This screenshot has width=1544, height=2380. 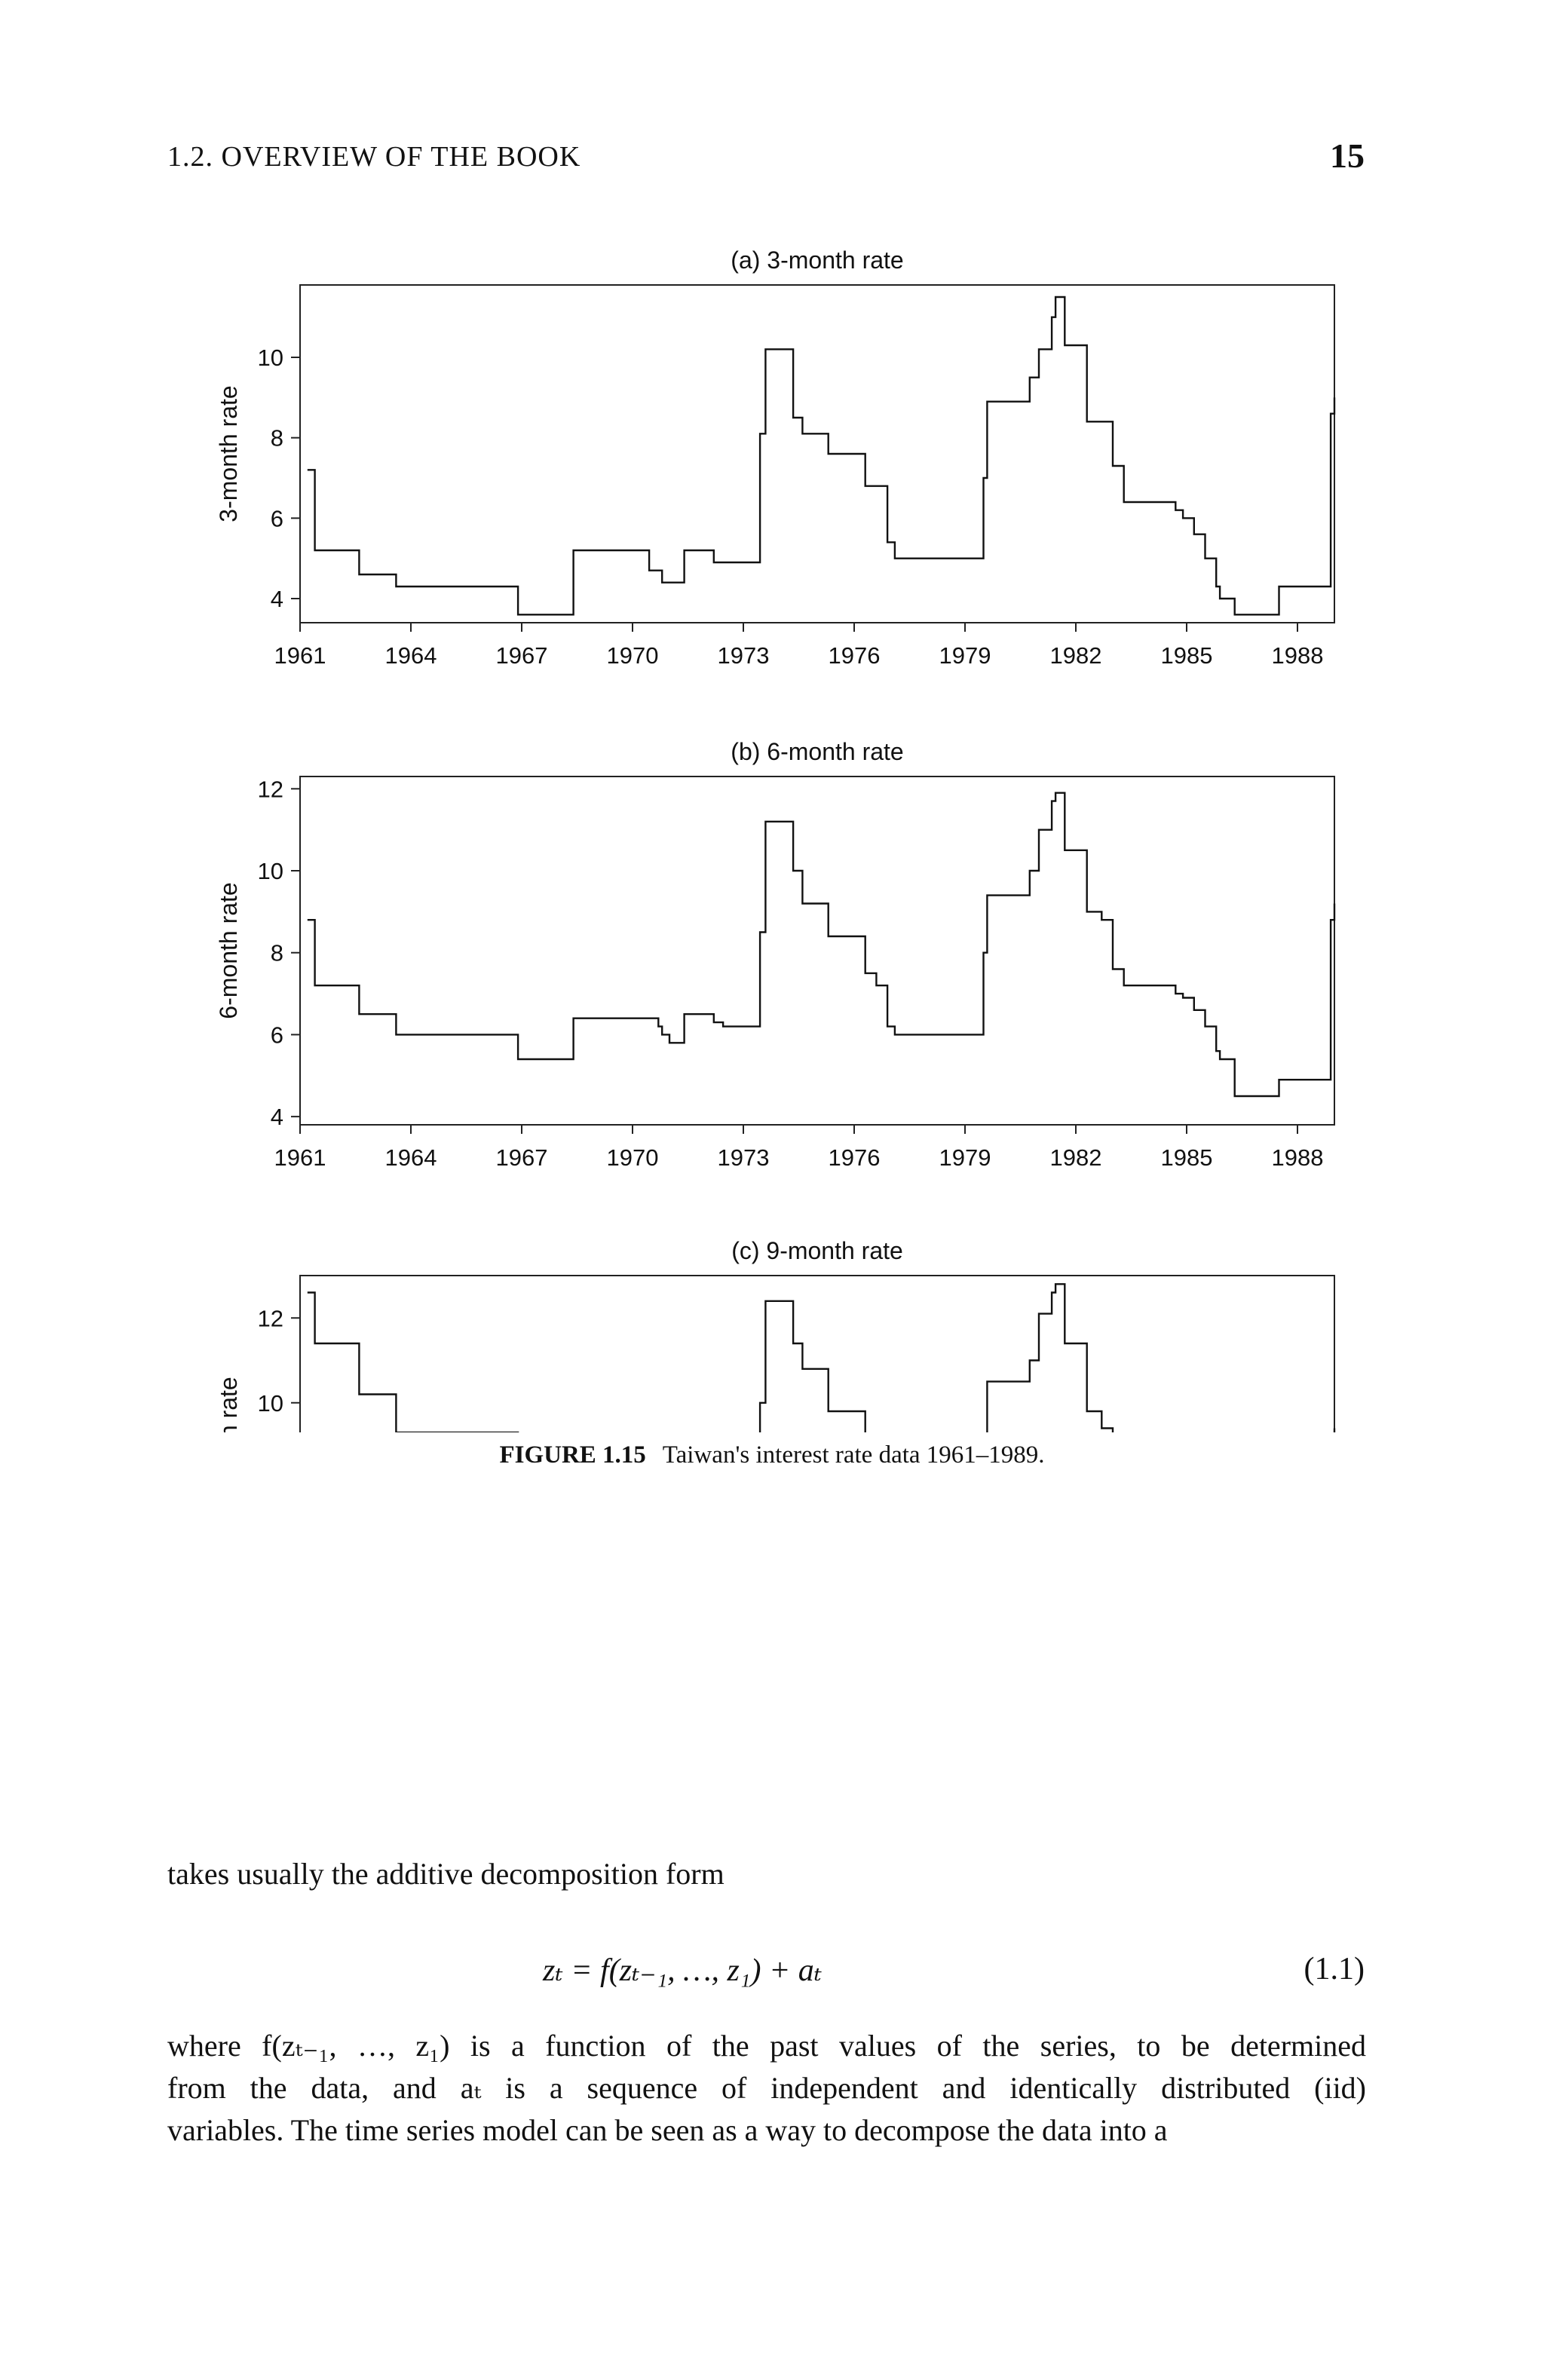 What do you see at coordinates (277, 518) in the screenshot?
I see `panel-1-ytick-label-6: 6` at bounding box center [277, 518].